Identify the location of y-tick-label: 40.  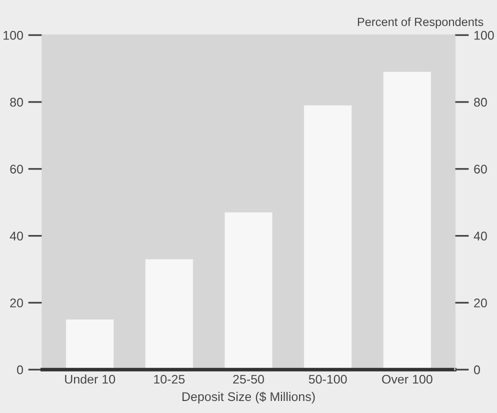
(17, 236).